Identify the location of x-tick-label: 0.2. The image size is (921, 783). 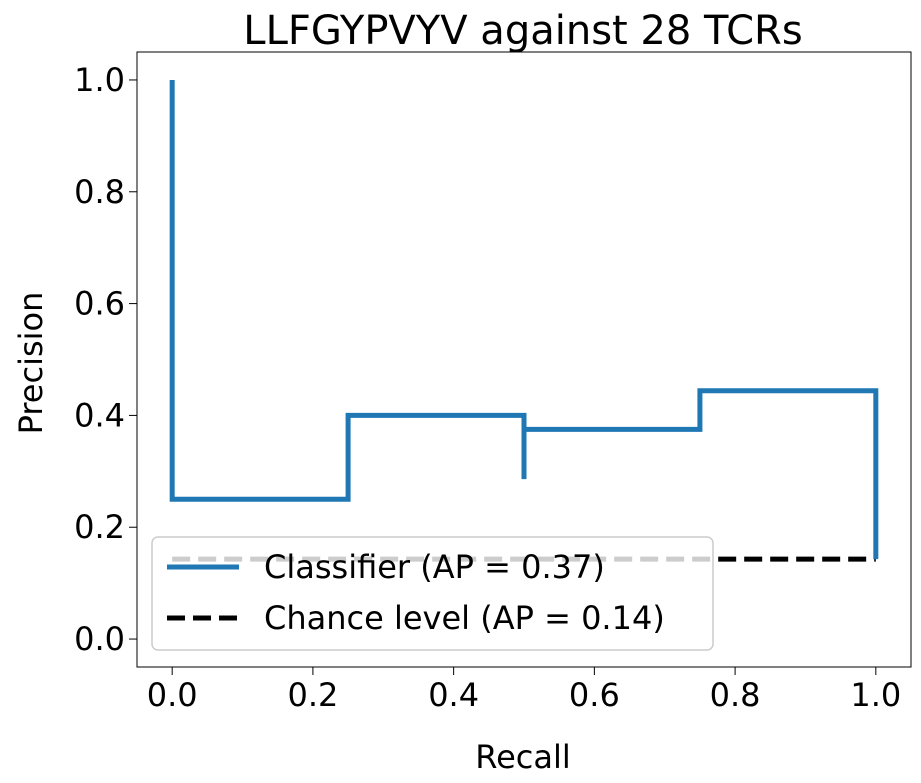
(312, 695).